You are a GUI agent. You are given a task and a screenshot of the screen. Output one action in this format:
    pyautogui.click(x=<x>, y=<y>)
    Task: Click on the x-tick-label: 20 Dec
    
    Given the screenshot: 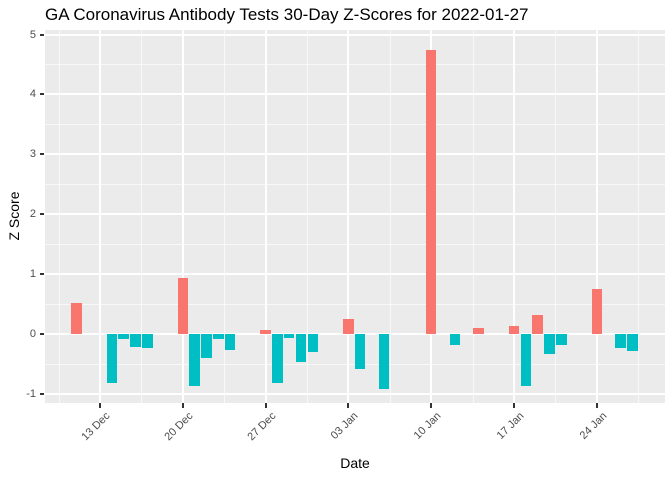 What is the action you would take?
    pyautogui.click(x=179, y=427)
    